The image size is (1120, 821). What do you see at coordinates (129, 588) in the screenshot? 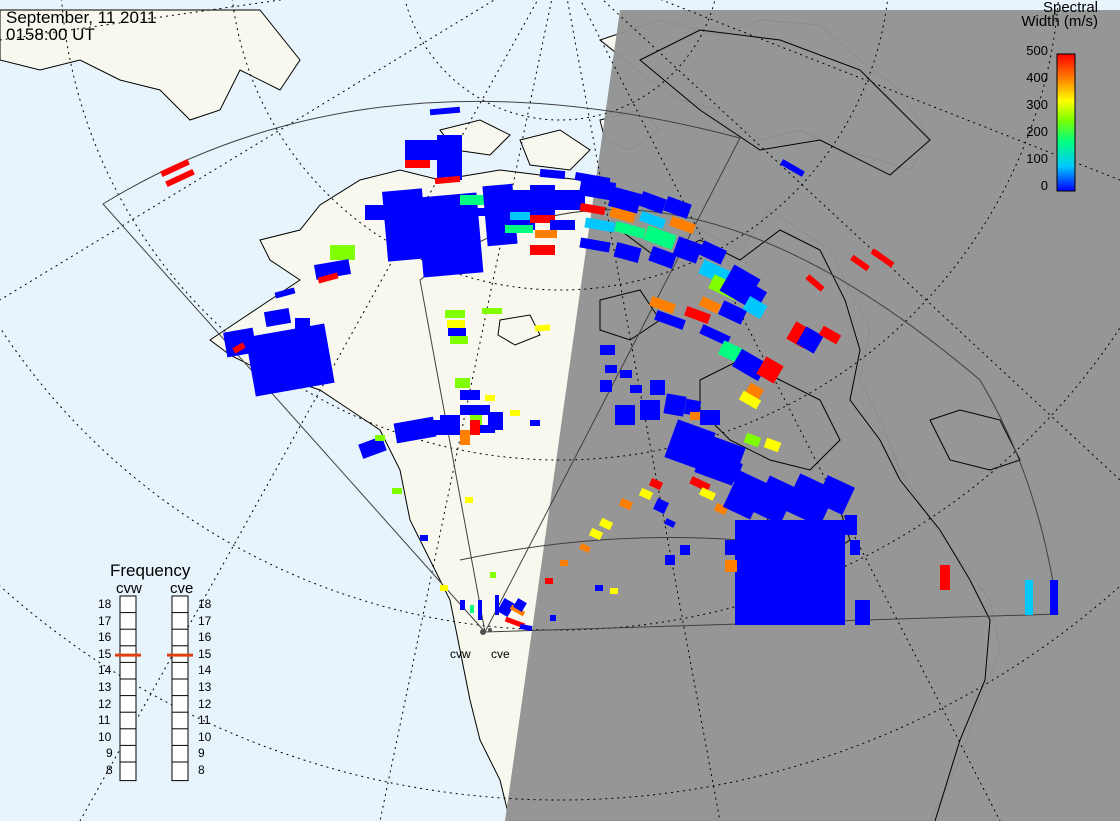
I see `frequency-radar-cvw: cvw` at bounding box center [129, 588].